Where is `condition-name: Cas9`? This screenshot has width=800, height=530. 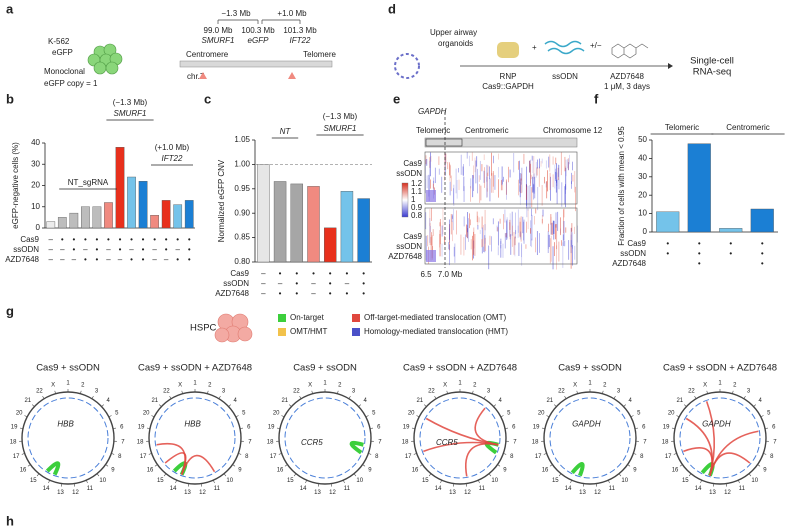
condition-name: Cas9 is located at coordinates (29, 239).